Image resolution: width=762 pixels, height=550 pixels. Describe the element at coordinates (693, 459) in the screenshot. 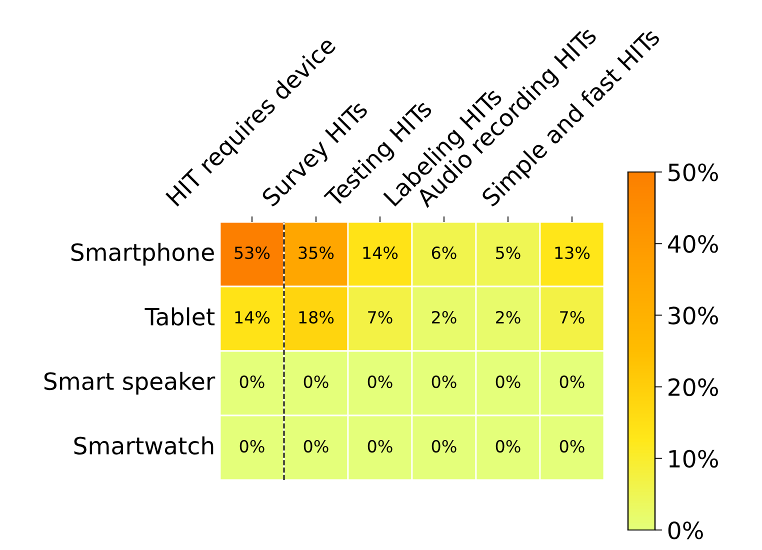

I see `color-bar-label: 10%` at that location.